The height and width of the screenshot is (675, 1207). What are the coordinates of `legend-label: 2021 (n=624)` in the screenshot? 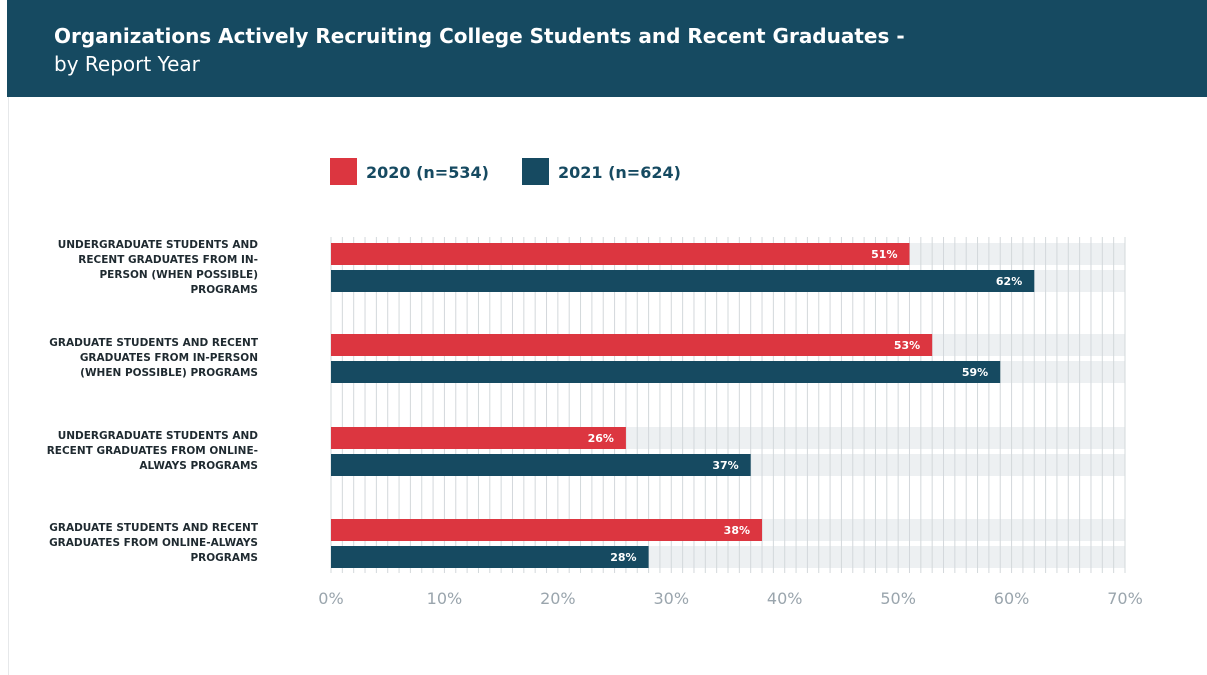 It's located at (619, 172).